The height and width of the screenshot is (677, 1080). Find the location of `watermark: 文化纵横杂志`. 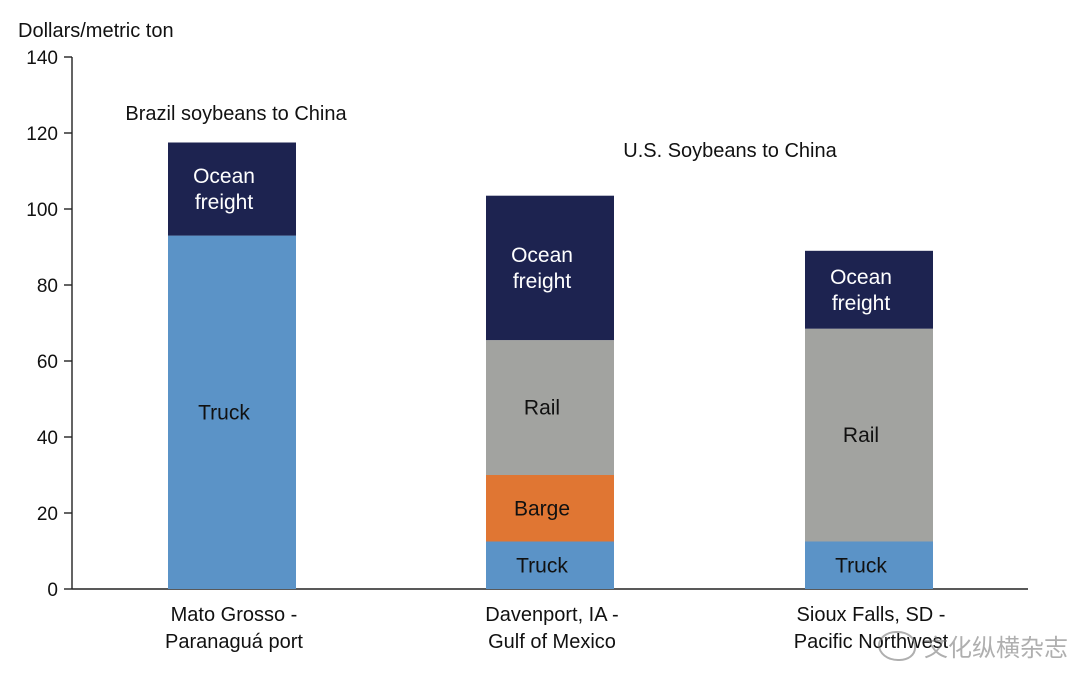

watermark: 文化纵横杂志 is located at coordinates (973, 645).